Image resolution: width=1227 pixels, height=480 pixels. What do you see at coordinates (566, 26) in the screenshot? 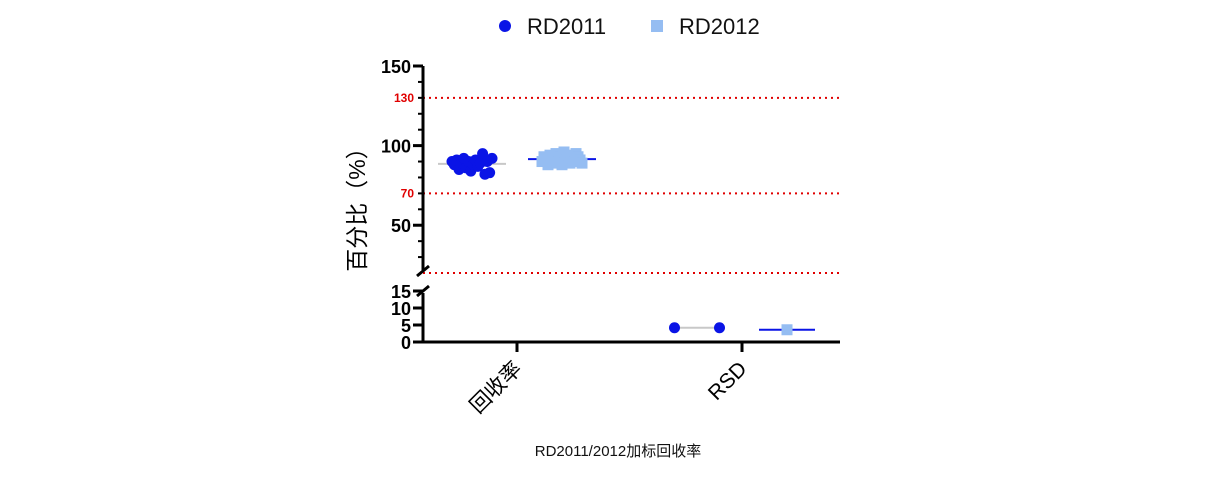
I see `legend-label-RD2011: RD2011` at bounding box center [566, 26].